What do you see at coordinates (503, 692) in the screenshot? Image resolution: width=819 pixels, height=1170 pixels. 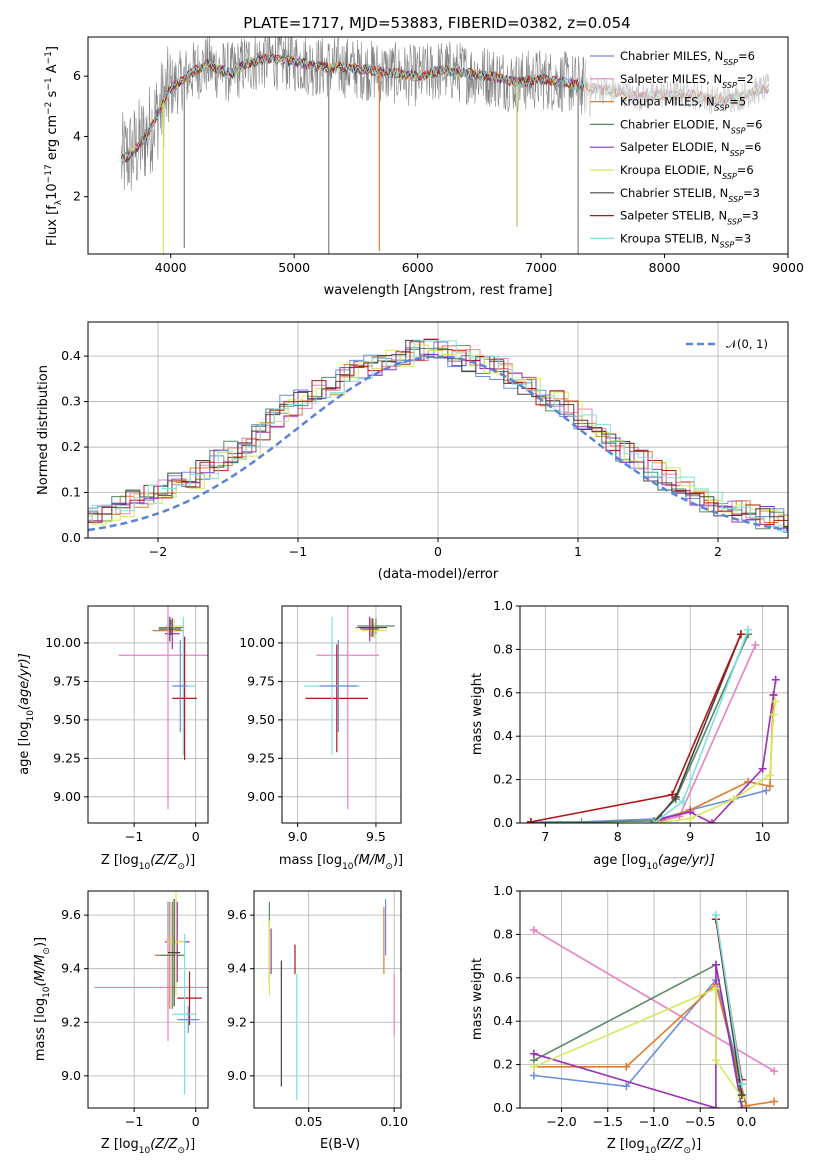 I see `y-tick-label: 0.6` at bounding box center [503, 692].